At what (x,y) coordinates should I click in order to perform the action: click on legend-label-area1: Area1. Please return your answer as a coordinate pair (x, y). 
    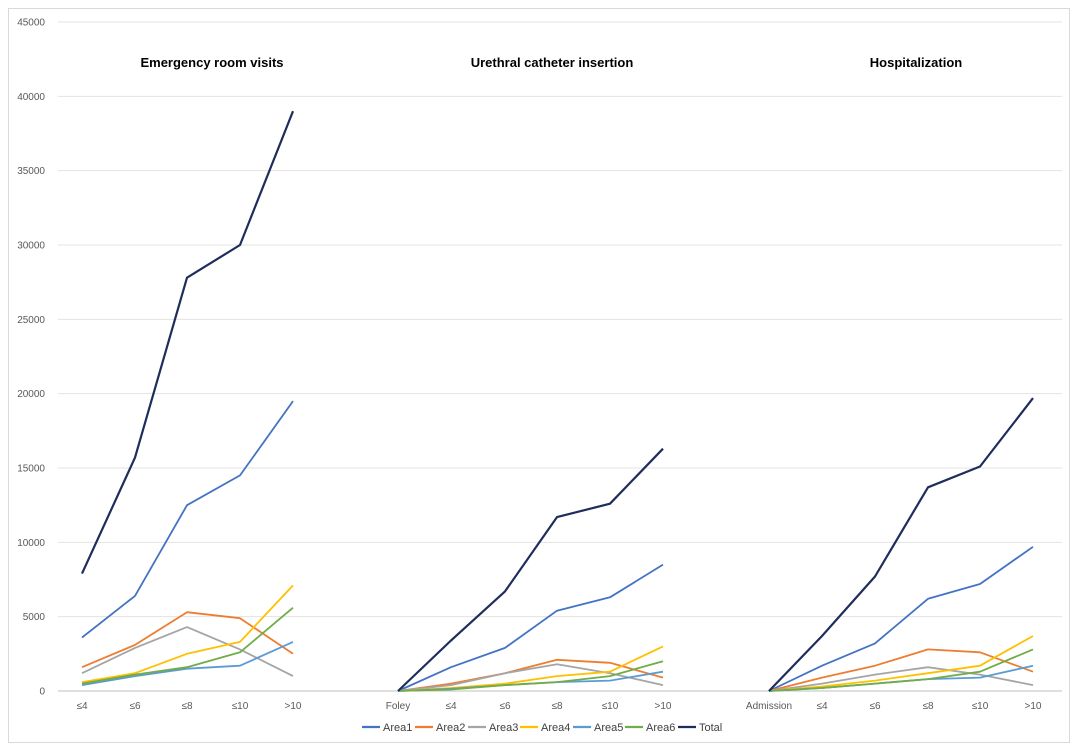
    Looking at the image, I should click on (397, 728).